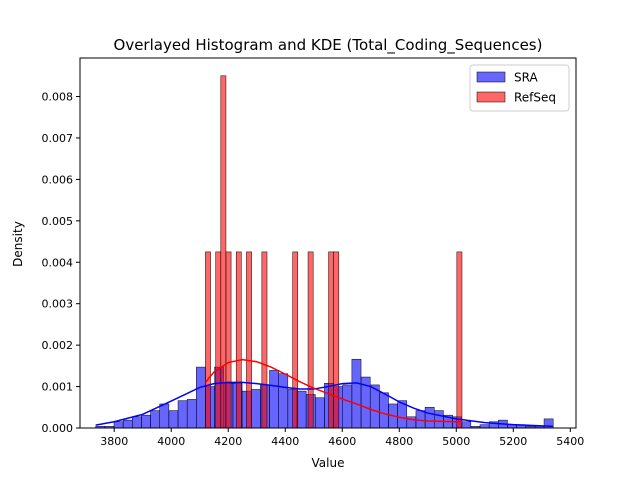 The width and height of the screenshot is (640, 480). Describe the element at coordinates (114, 441) in the screenshot. I see `x-tick-label: 3800` at that location.